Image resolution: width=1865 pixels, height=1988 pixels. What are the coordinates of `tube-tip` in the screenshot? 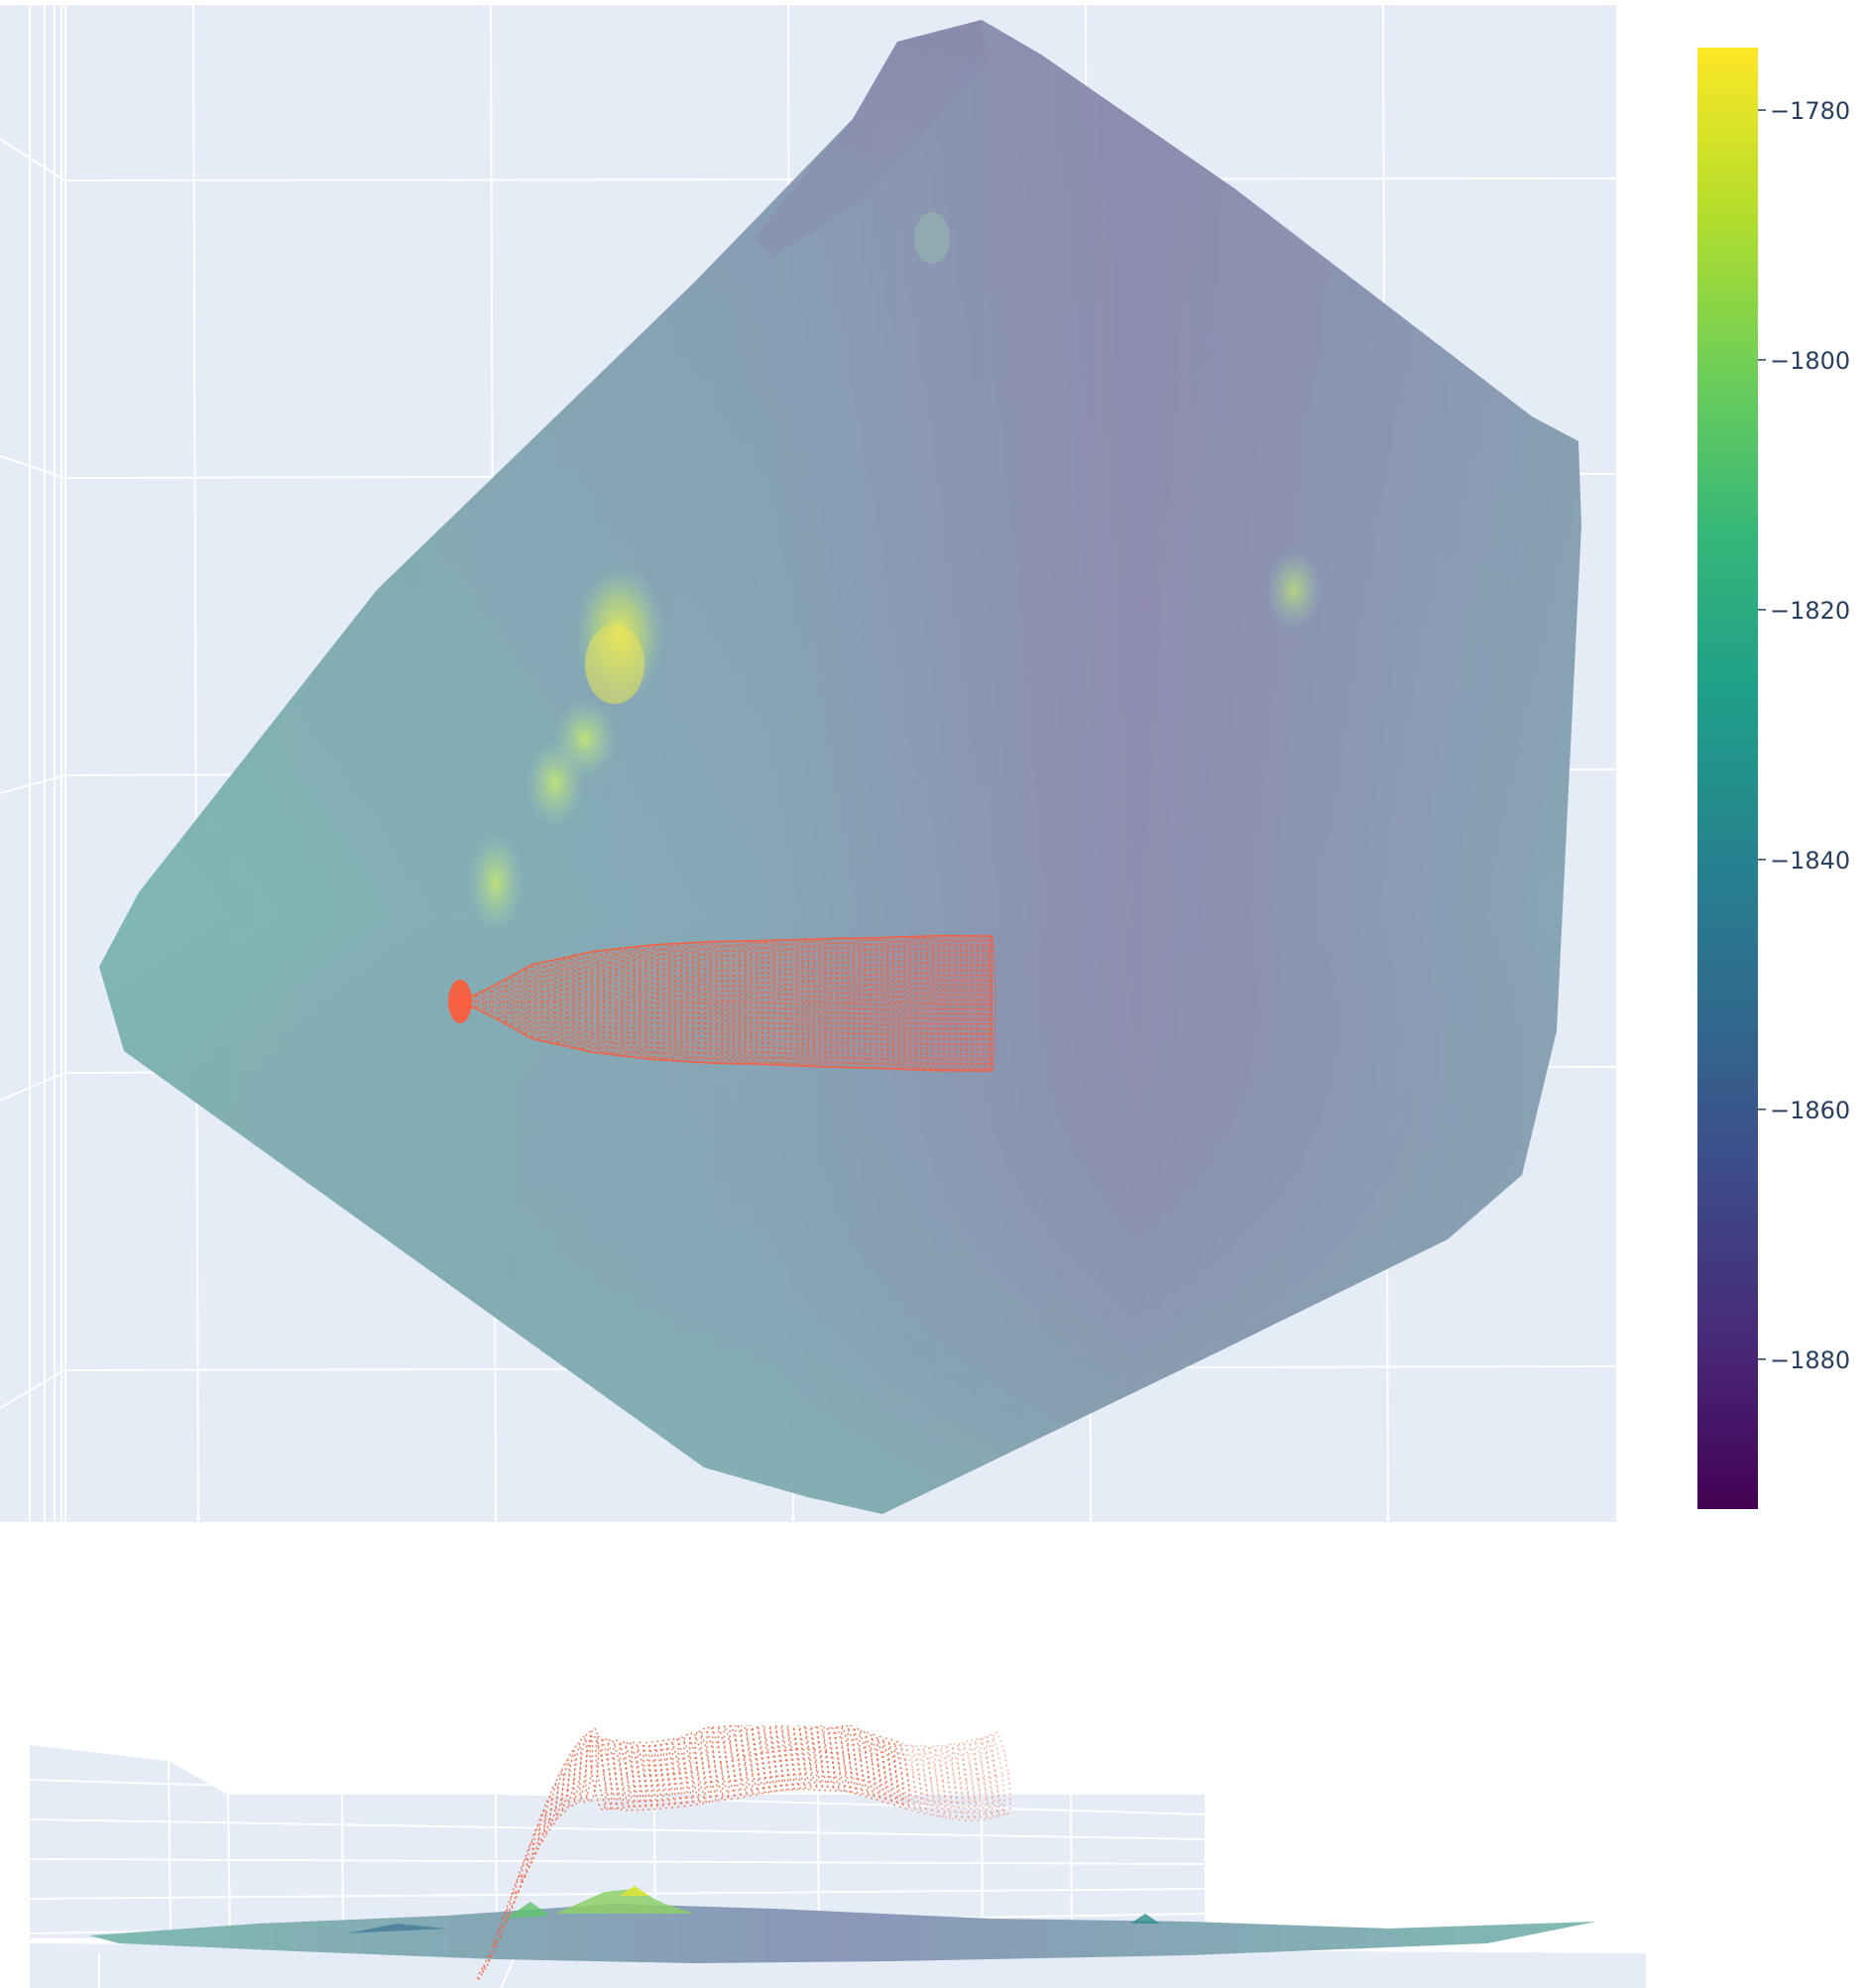 It's located at (460, 1001).